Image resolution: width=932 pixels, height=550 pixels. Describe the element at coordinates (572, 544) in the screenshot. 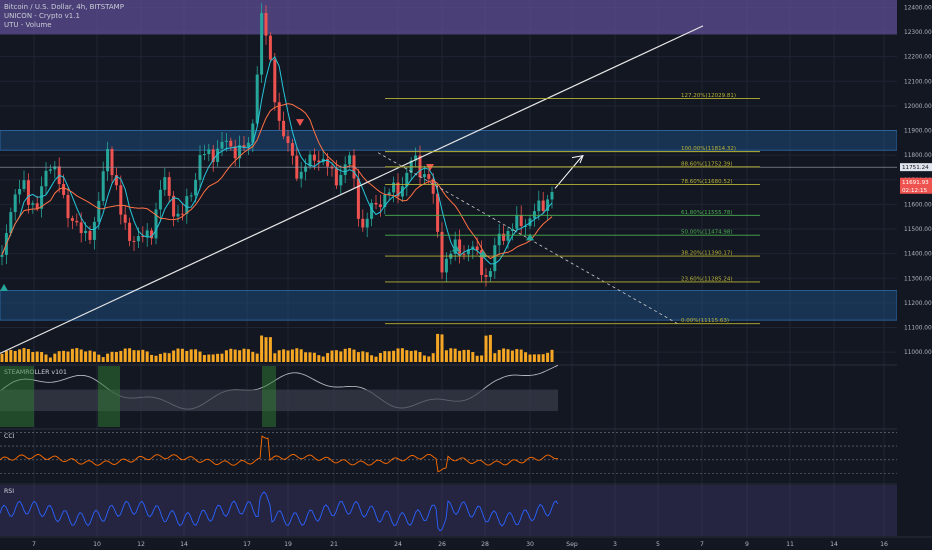

I see `time-tick-11: Sep` at that location.